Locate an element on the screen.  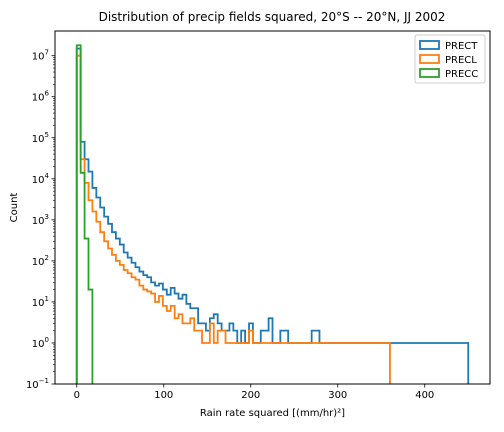
legend: PRECT PRECL PRECC is located at coordinates (450, 59).